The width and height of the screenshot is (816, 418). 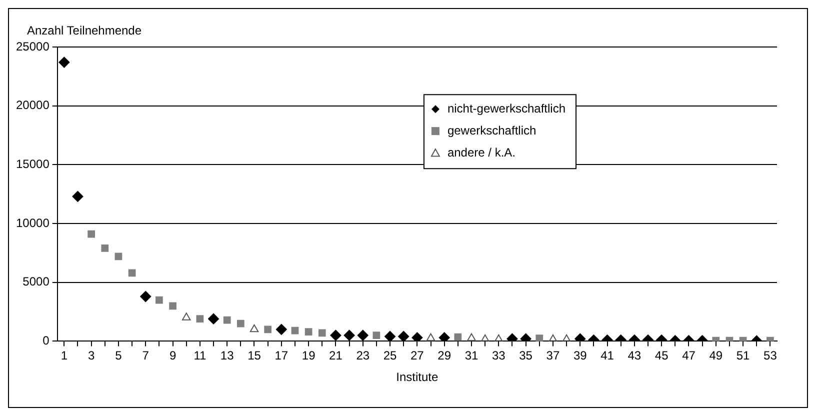 What do you see at coordinates (64, 355) in the screenshot?
I see `x-tick-label: 1` at bounding box center [64, 355].